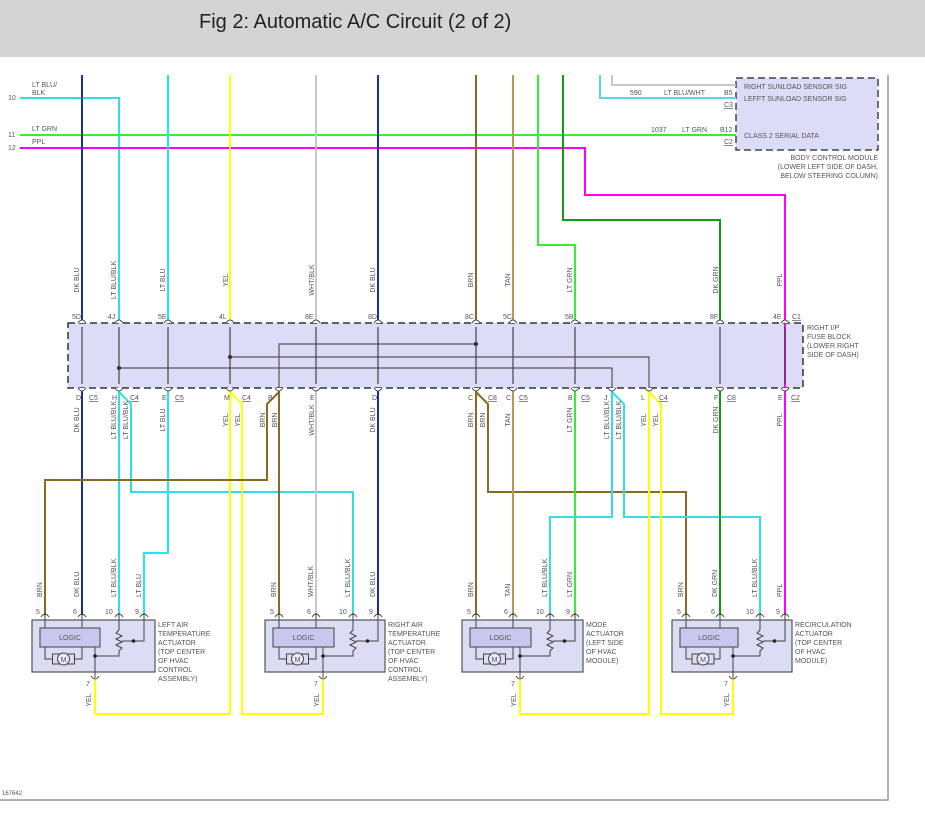 Image resolution: width=925 pixels, height=817 pixels. What do you see at coordinates (796, 317) in the screenshot?
I see `connector-label: C1` at bounding box center [796, 317].